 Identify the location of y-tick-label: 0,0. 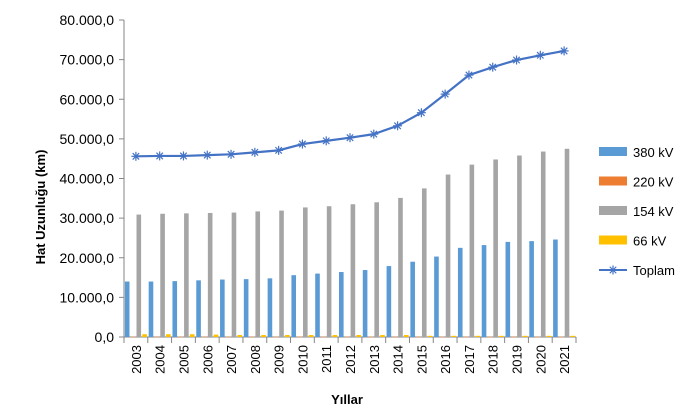
(105, 337).